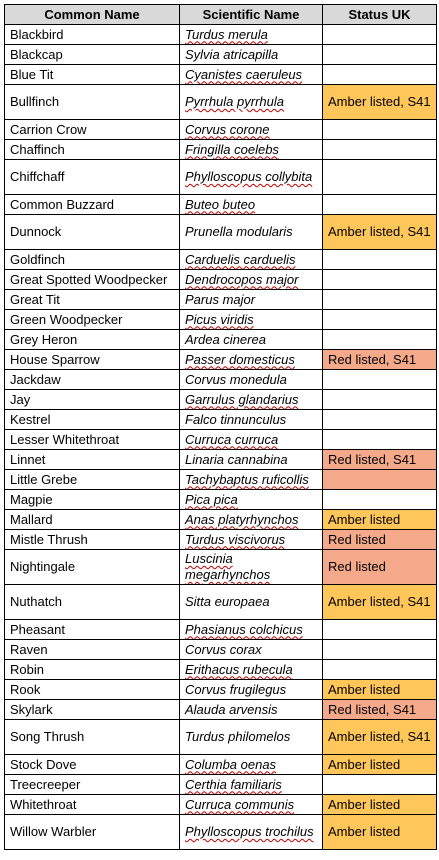 The width and height of the screenshot is (439, 860). Describe the element at coordinates (92, 709) in the screenshot. I see `common-name-cell: Skylark` at that location.